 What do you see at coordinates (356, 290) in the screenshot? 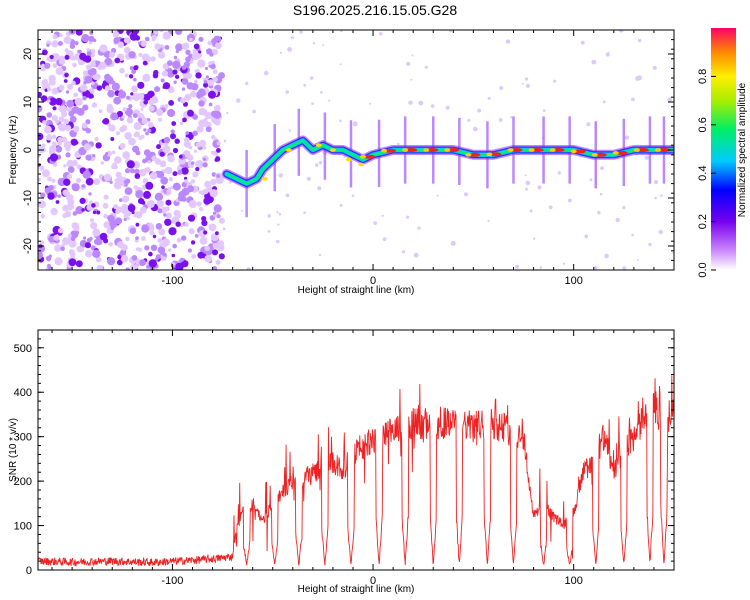
I see `spectrogram-x-axis-label: Height of straight line (km)` at bounding box center [356, 290].